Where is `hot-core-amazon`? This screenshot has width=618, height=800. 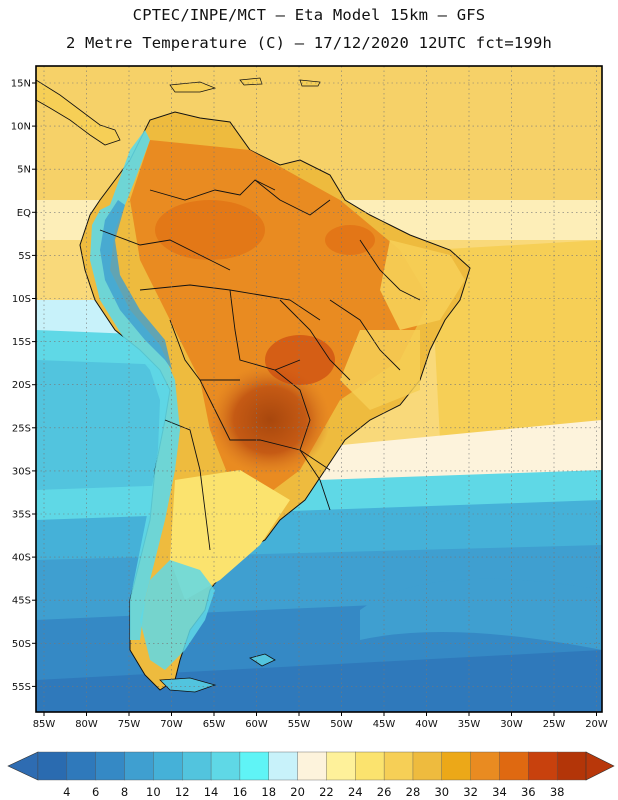 hot-core-amazon is located at coordinates (210, 230).